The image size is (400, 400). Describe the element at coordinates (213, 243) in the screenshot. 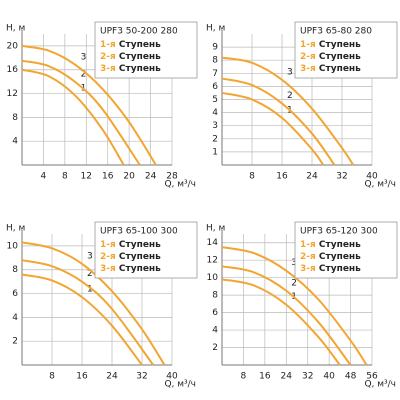

I see `y-tick-label: 14` at that location.